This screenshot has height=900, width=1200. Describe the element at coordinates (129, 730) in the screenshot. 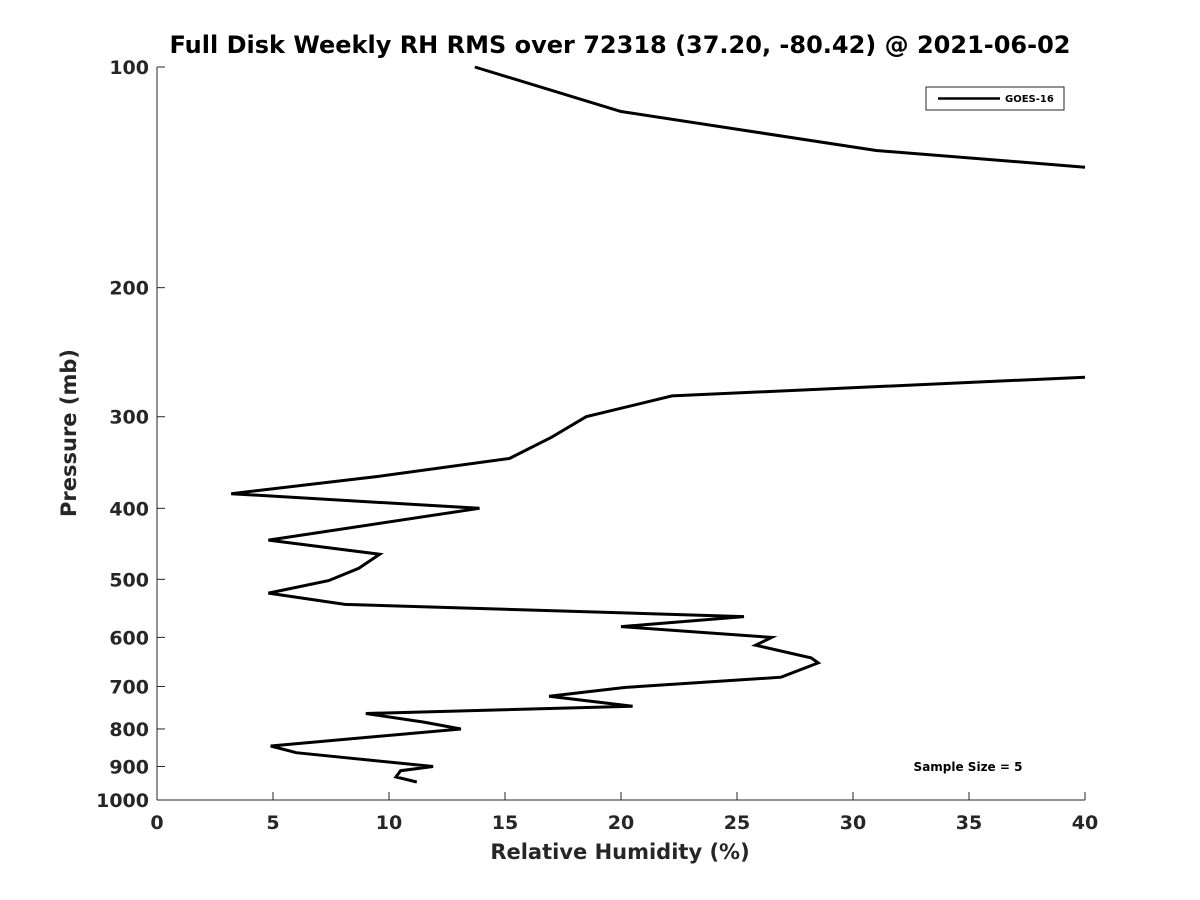

I see `y-tick-label: 800` at that location.